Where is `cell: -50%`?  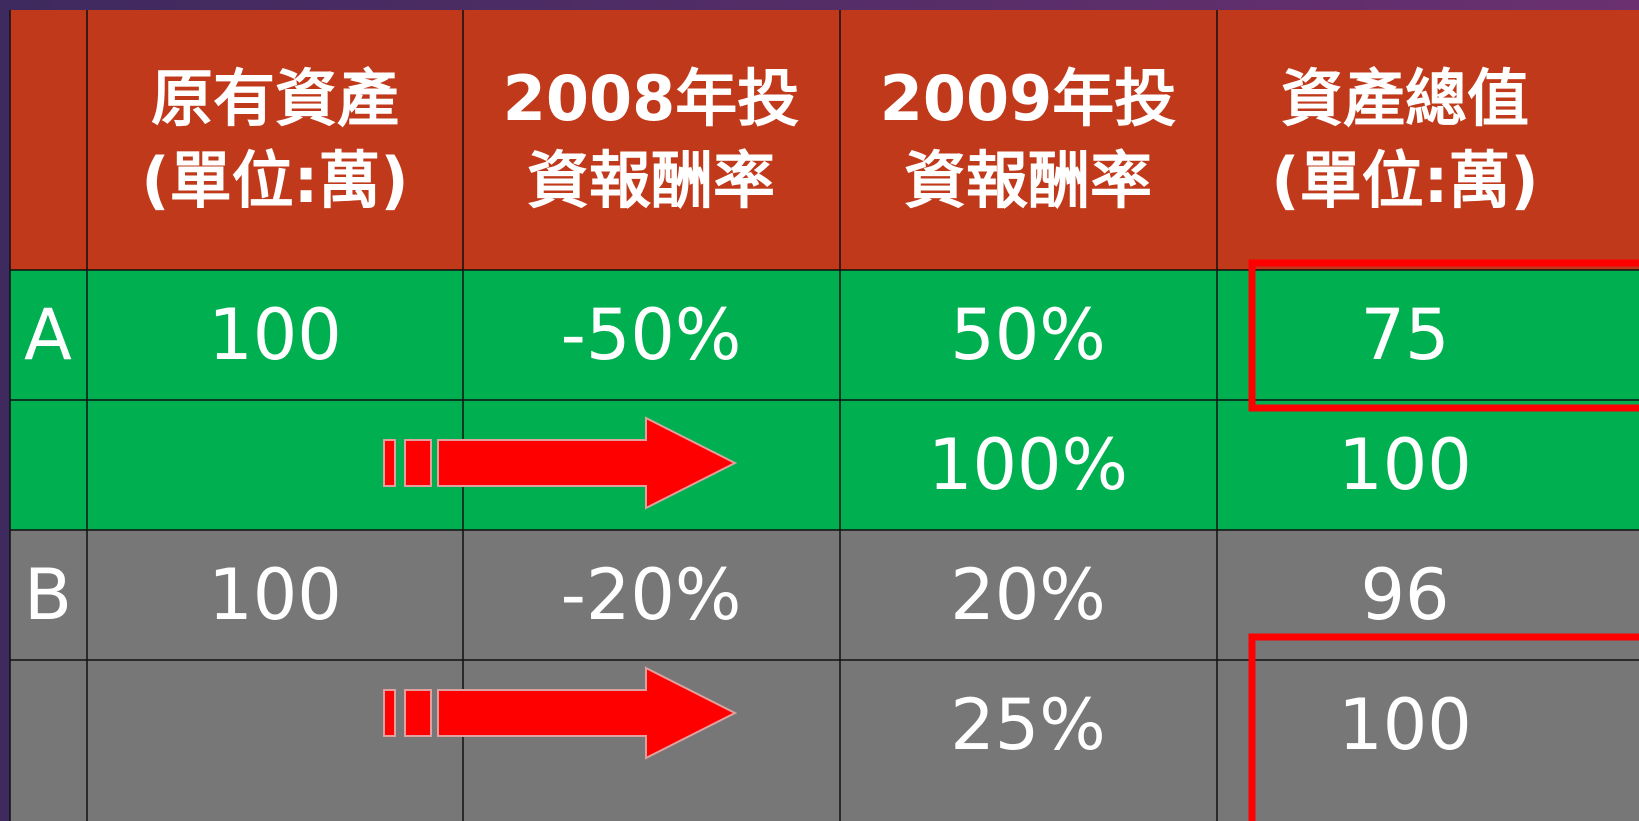
cell: -50% is located at coordinates (651, 335).